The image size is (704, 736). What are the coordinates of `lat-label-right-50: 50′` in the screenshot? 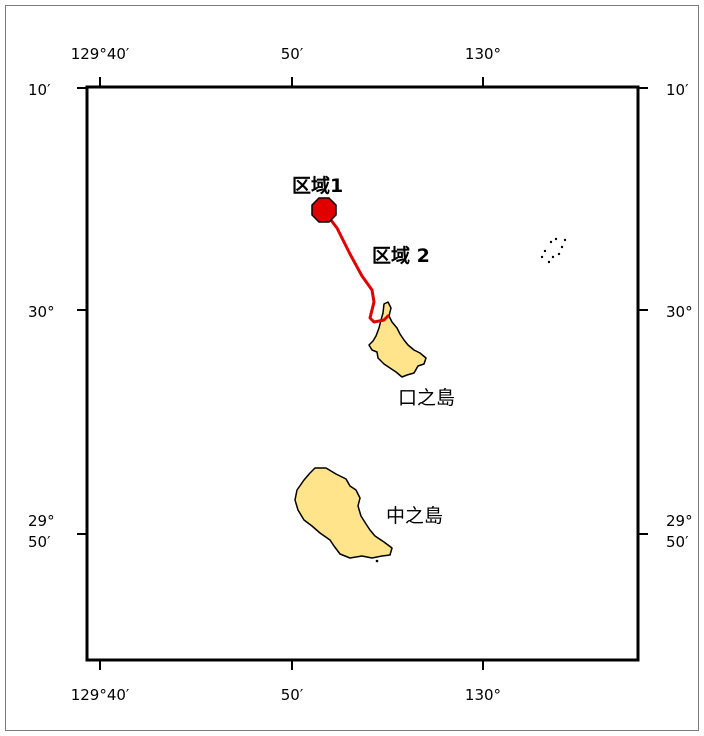 It's located at (677, 542).